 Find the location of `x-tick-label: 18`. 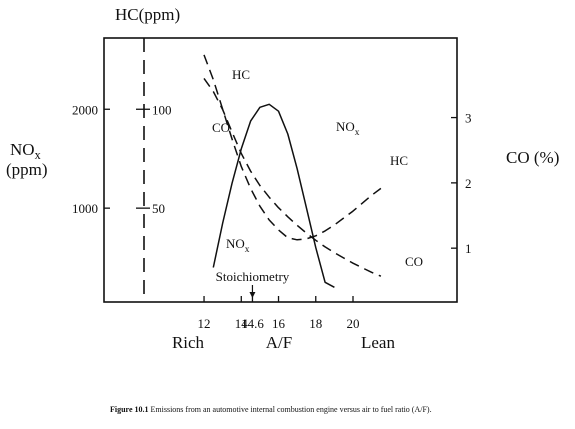

x-tick-label: 18 is located at coordinates (315, 323).